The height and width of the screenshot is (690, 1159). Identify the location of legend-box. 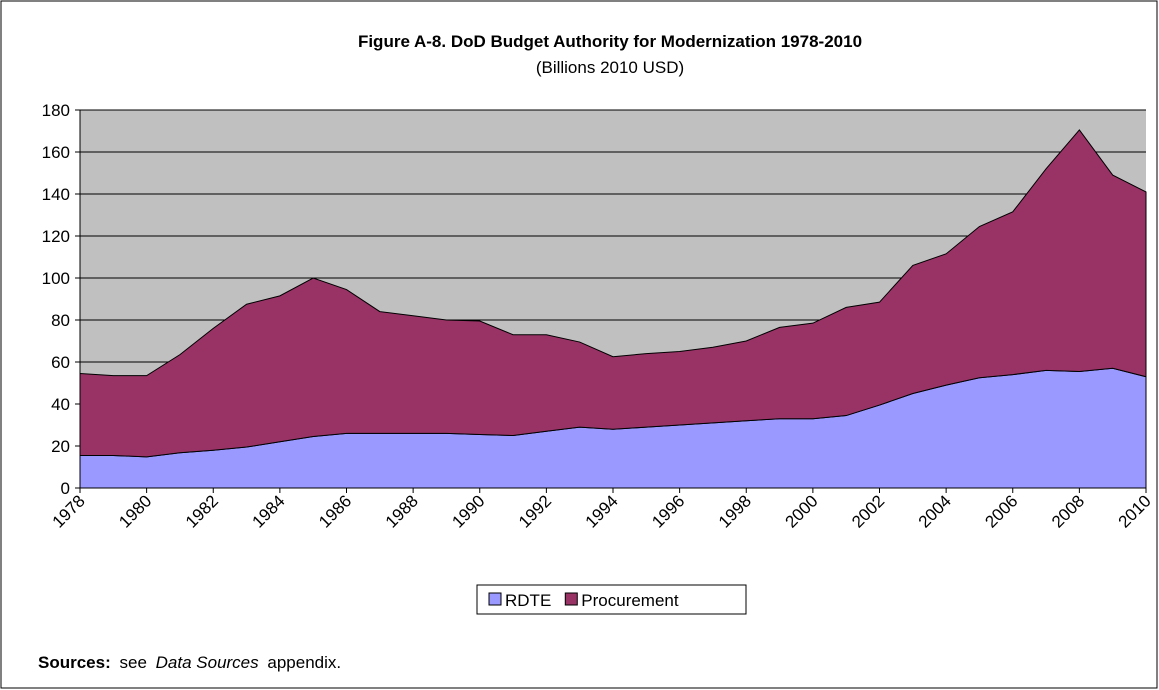
(611, 599).